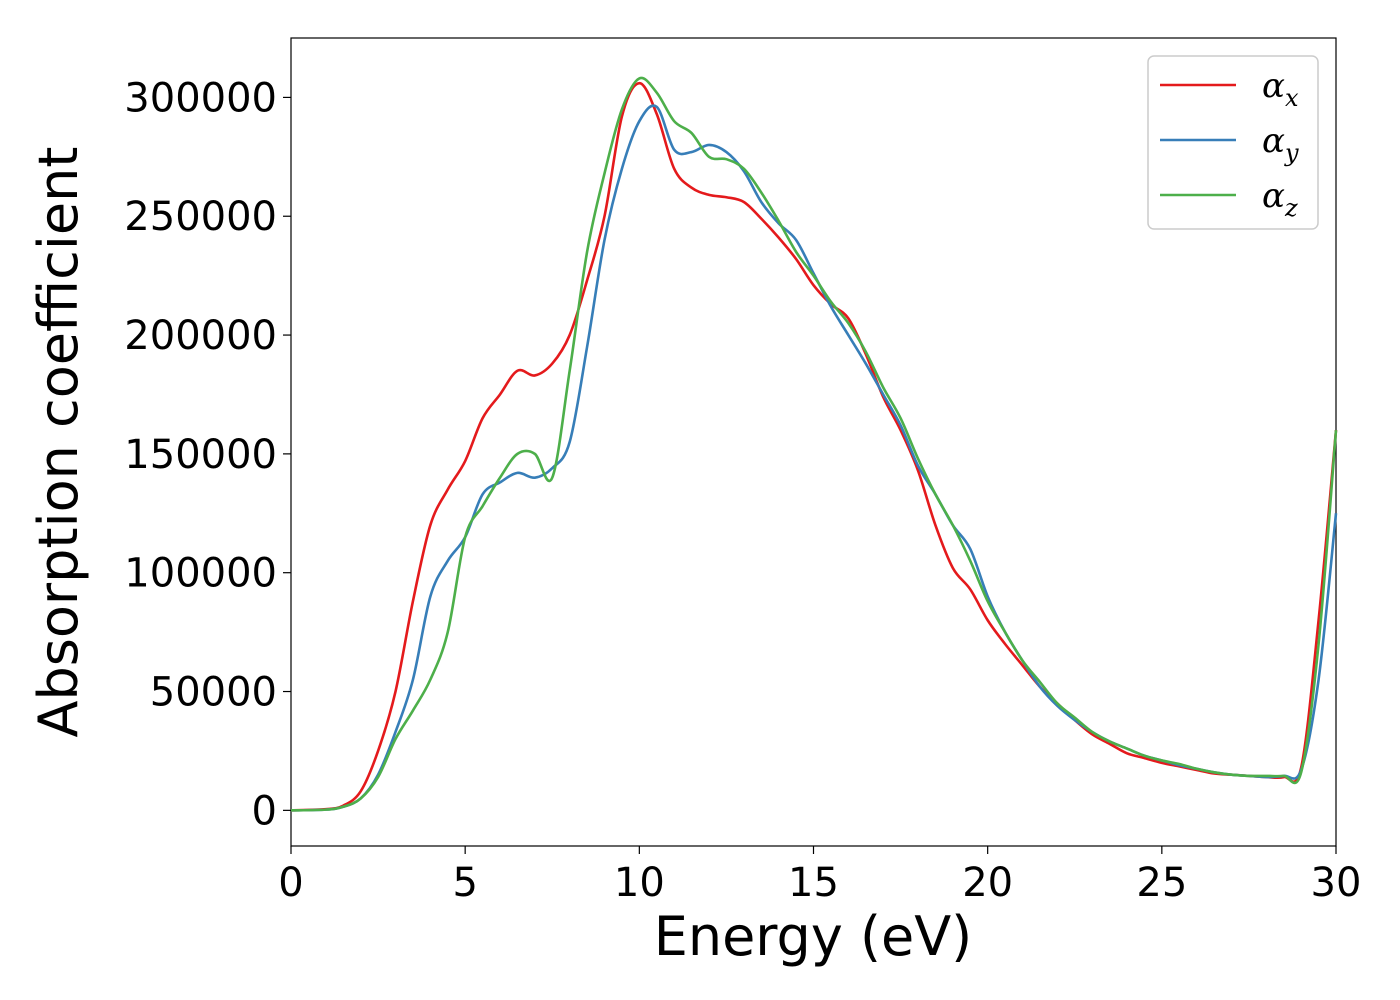 This screenshot has width=1400, height=1000. Describe the element at coordinates (200, 455) in the screenshot. I see `y-tick-label: 150000` at that location.